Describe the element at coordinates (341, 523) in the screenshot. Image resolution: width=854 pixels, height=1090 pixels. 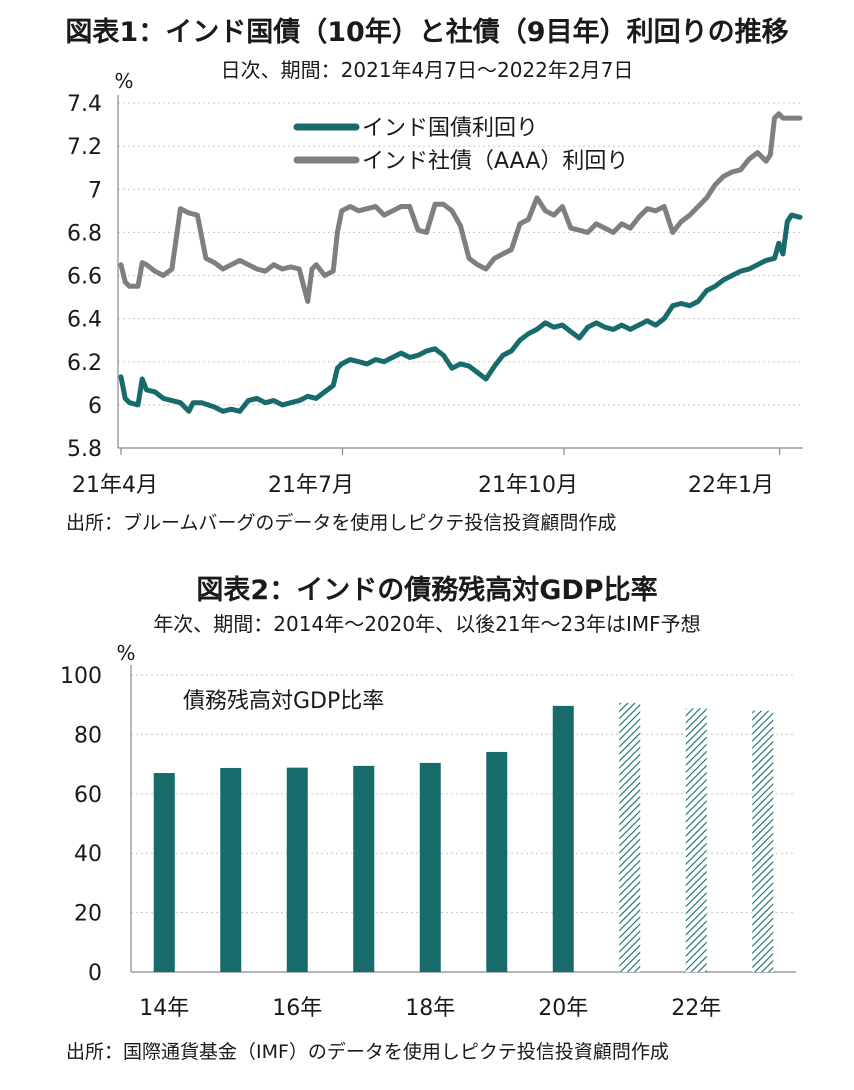
I see `chart1-source: 出所：ブルームバーグのデータを使用しピクテ投信投資顧問作成` at that location.